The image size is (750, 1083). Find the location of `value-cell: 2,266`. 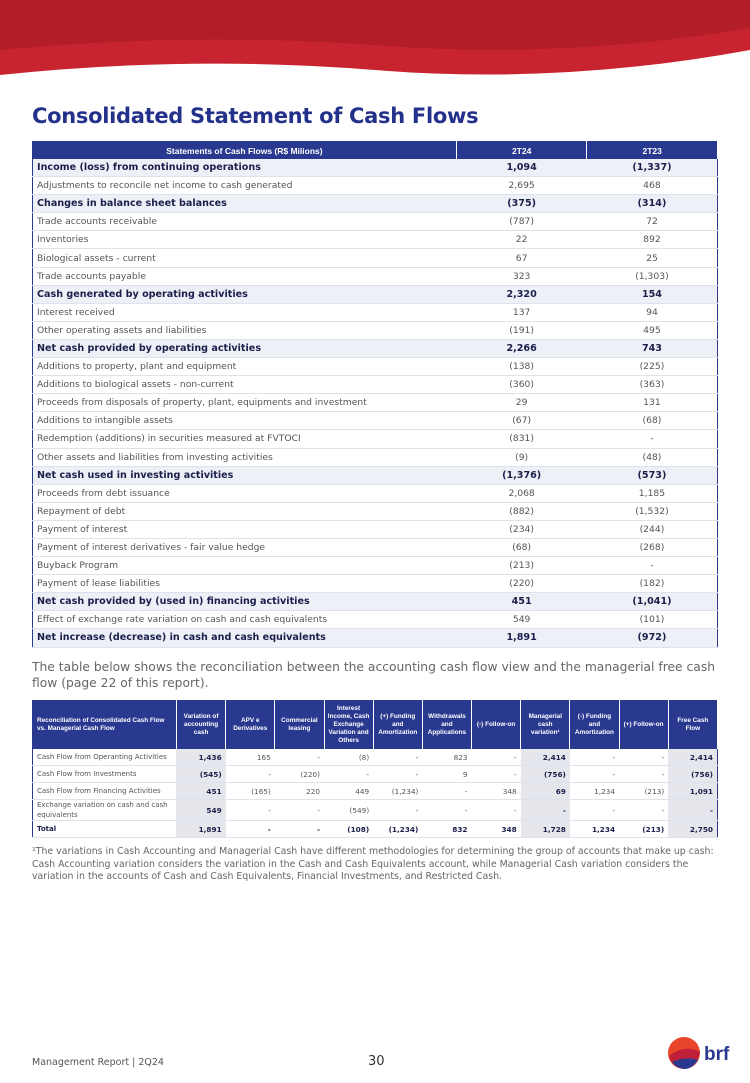

value-cell: 2,266 is located at coordinates (521, 349).